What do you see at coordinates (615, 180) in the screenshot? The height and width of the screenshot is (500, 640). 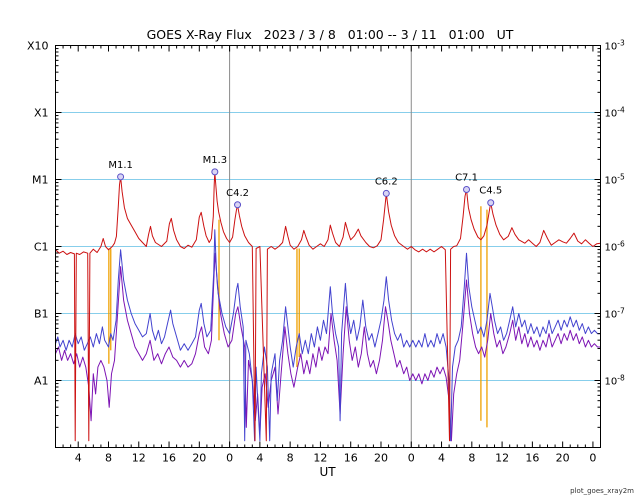 I see `flux-exponent-label: 10-5` at bounding box center [615, 180].